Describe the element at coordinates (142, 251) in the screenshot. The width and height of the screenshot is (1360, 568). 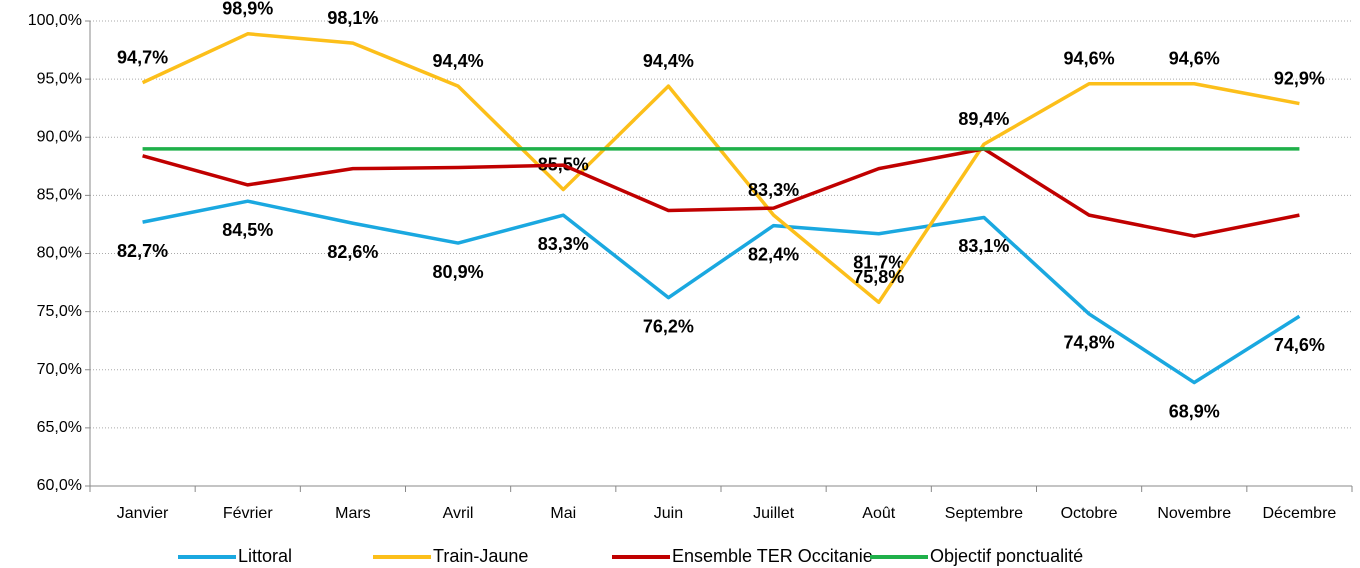
I see `value-label: 82,7%` at that location.